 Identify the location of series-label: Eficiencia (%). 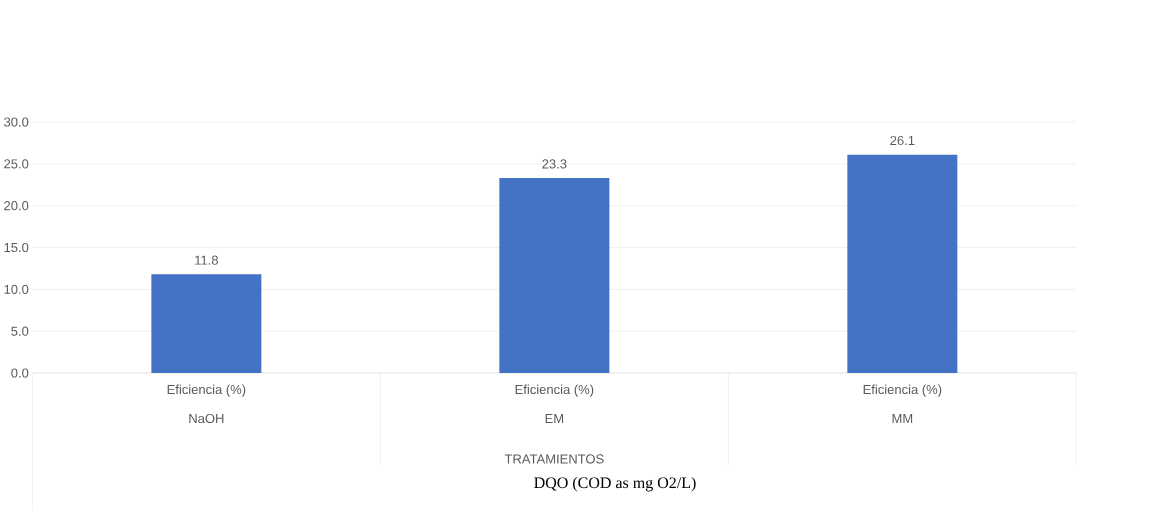
(206, 390).